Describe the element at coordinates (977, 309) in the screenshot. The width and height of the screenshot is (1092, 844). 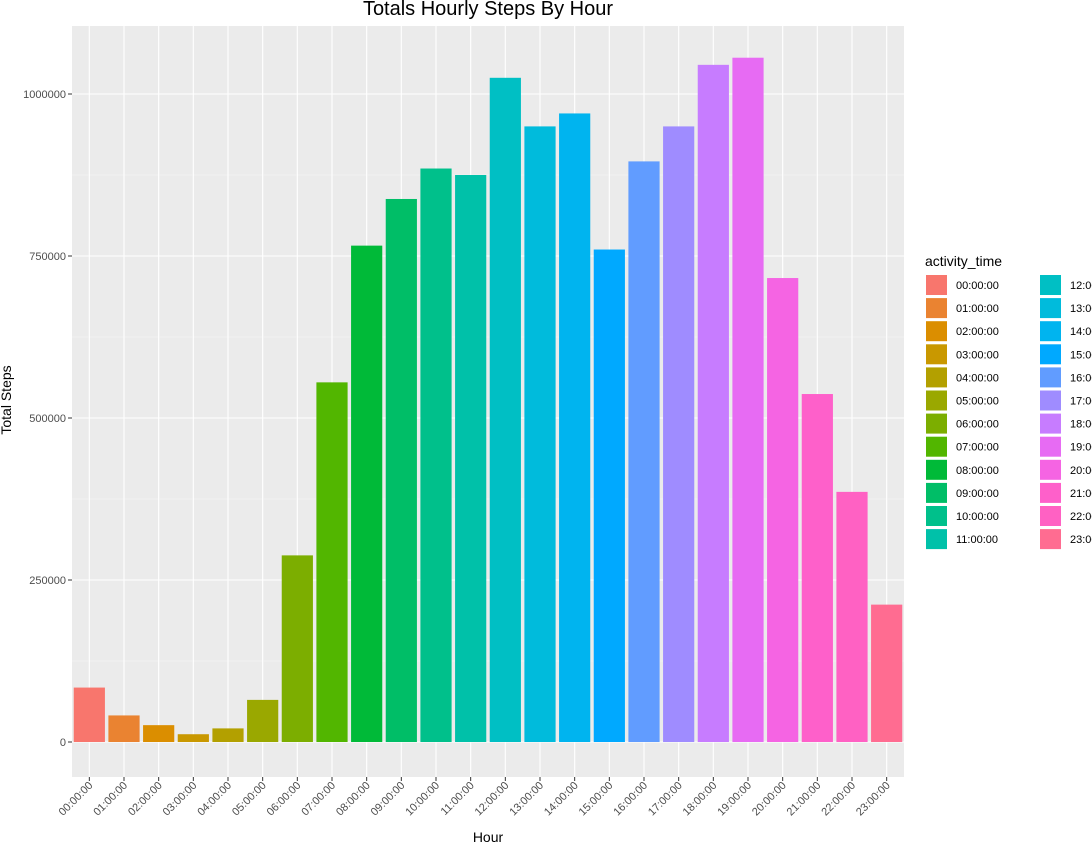
I see `legend-label: 01:00:00` at that location.